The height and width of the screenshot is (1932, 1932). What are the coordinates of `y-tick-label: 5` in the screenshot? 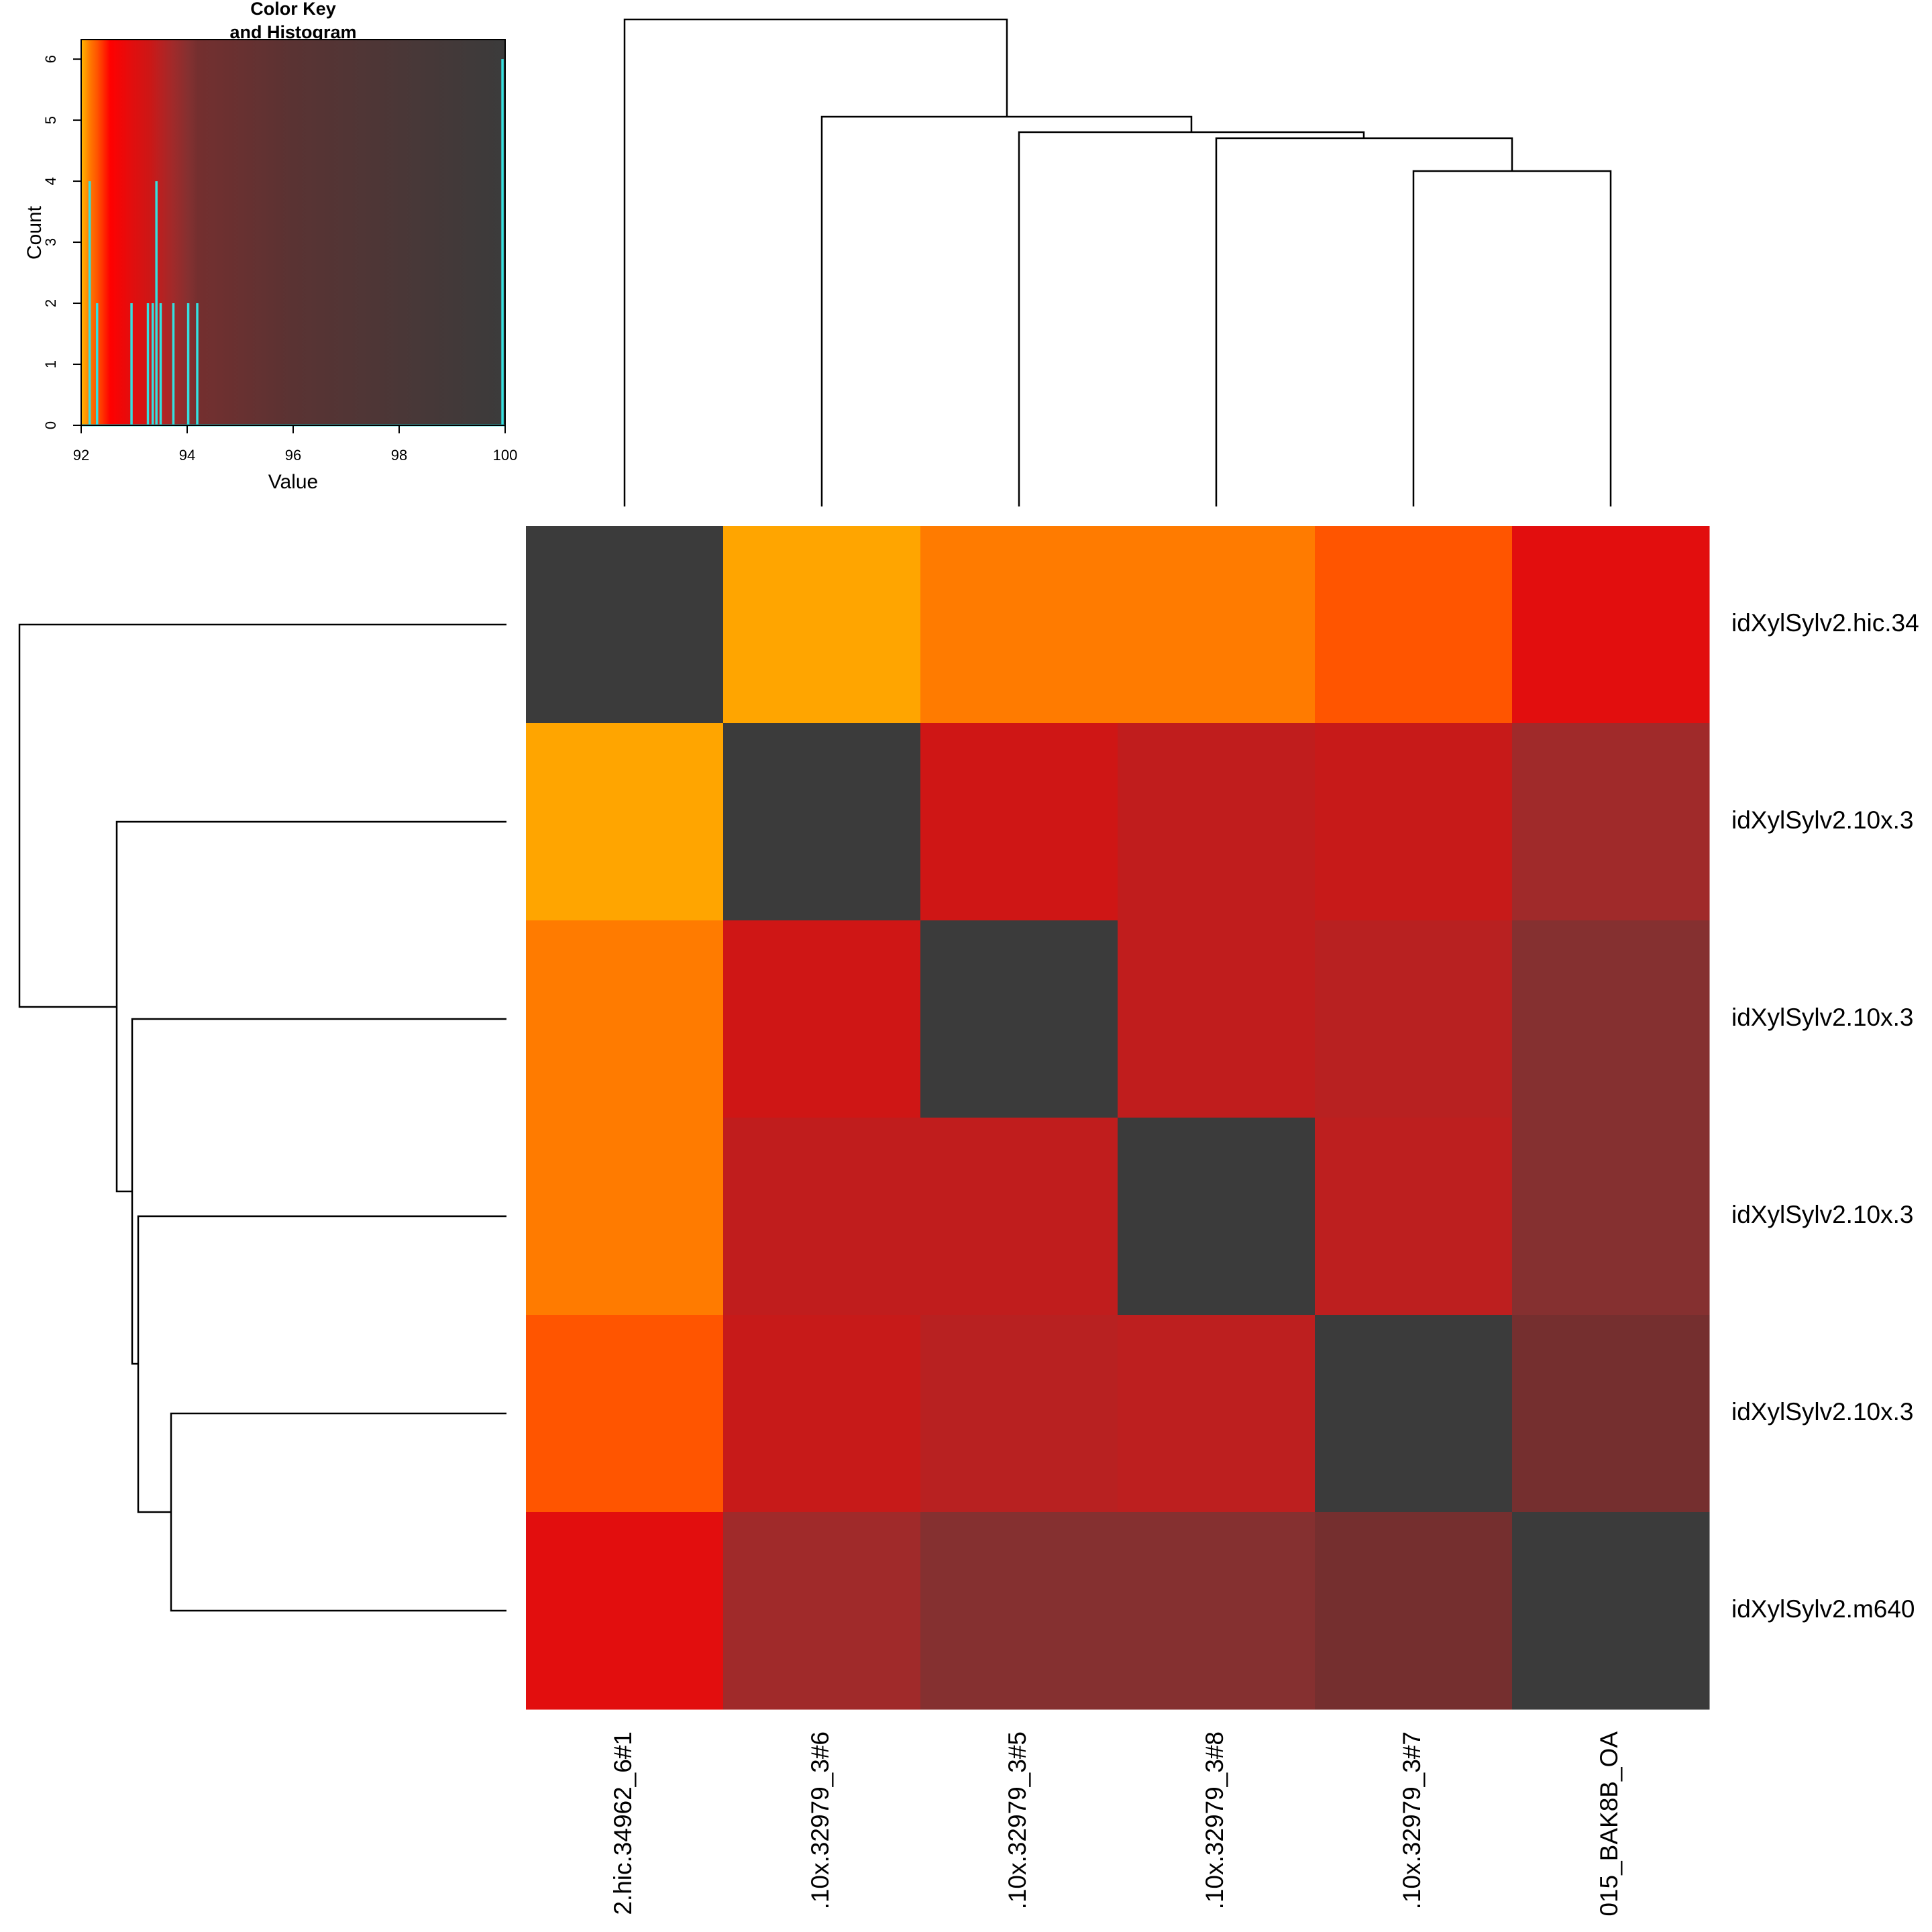 It's located at (50, 120).